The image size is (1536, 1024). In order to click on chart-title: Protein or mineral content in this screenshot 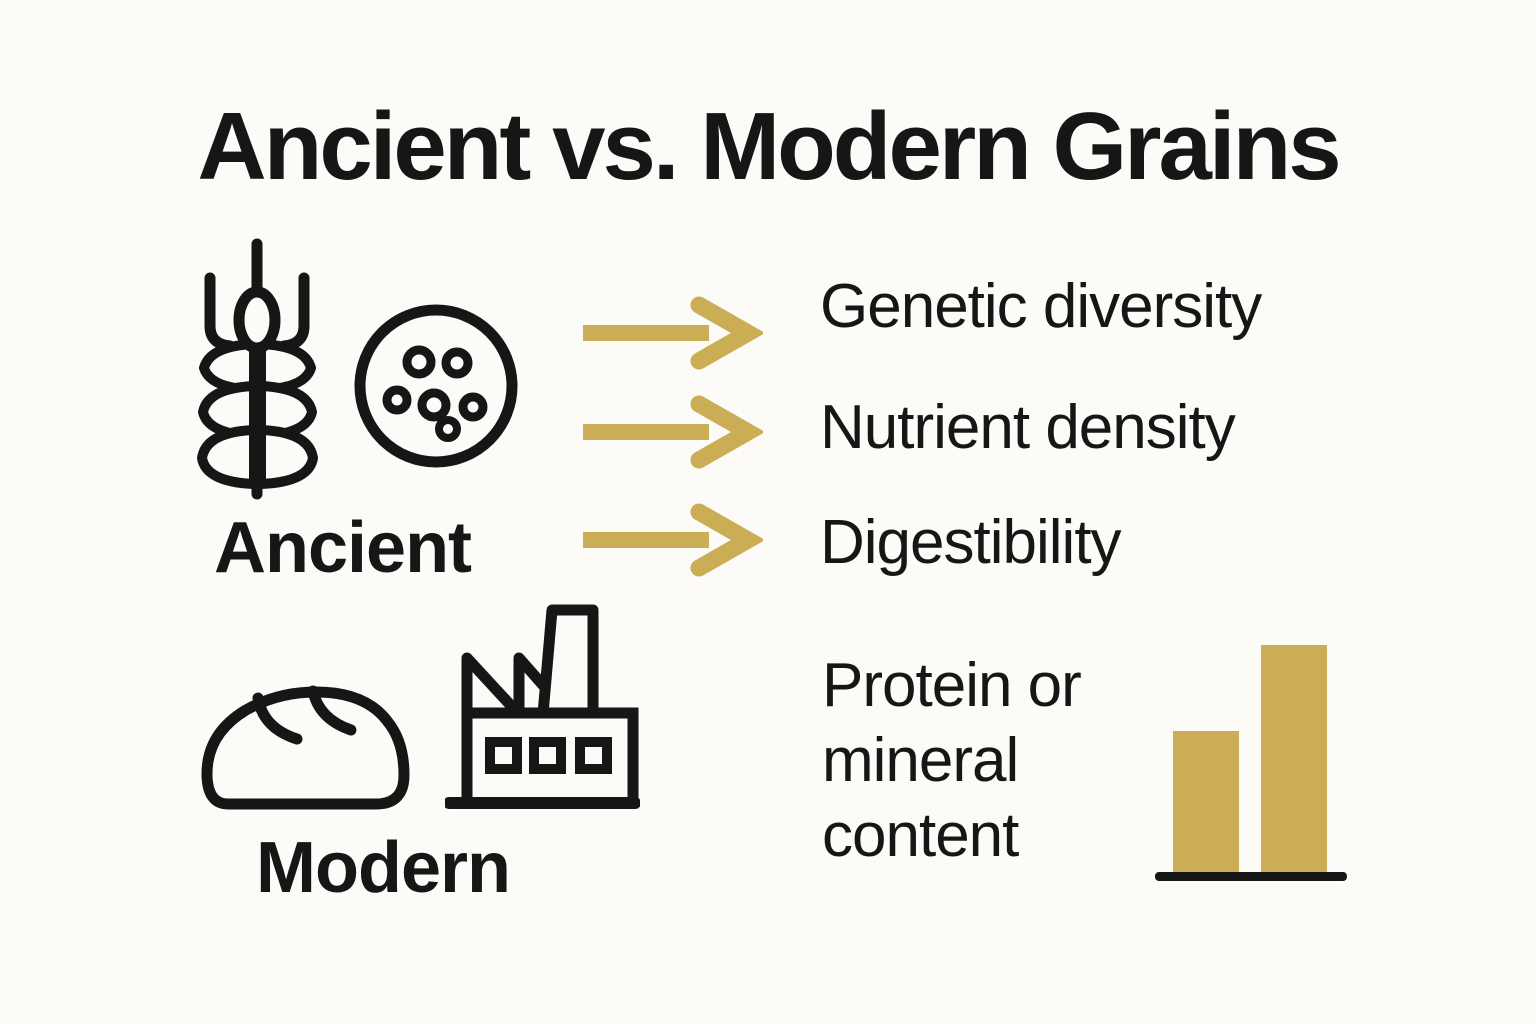, I will do `click(952, 760)`.